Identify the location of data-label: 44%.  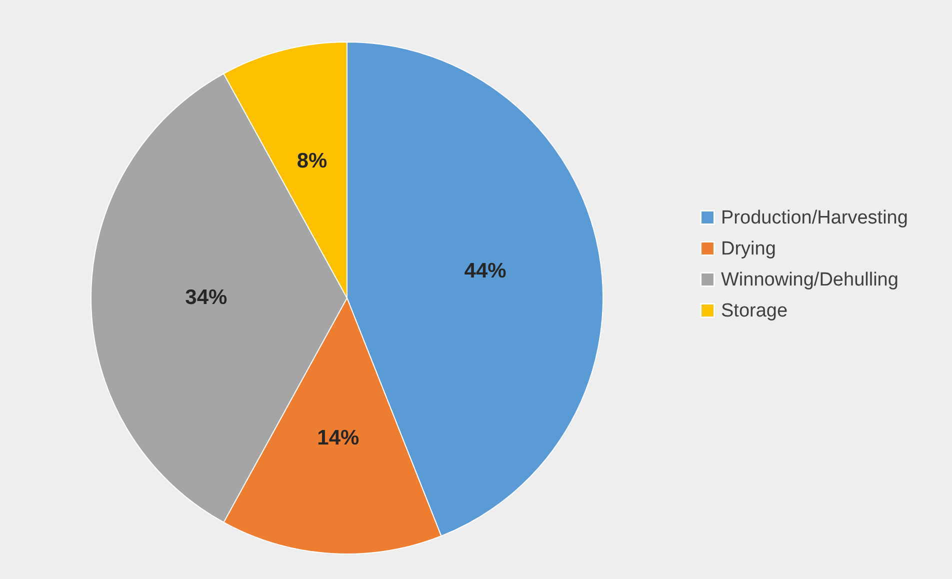
(485, 271).